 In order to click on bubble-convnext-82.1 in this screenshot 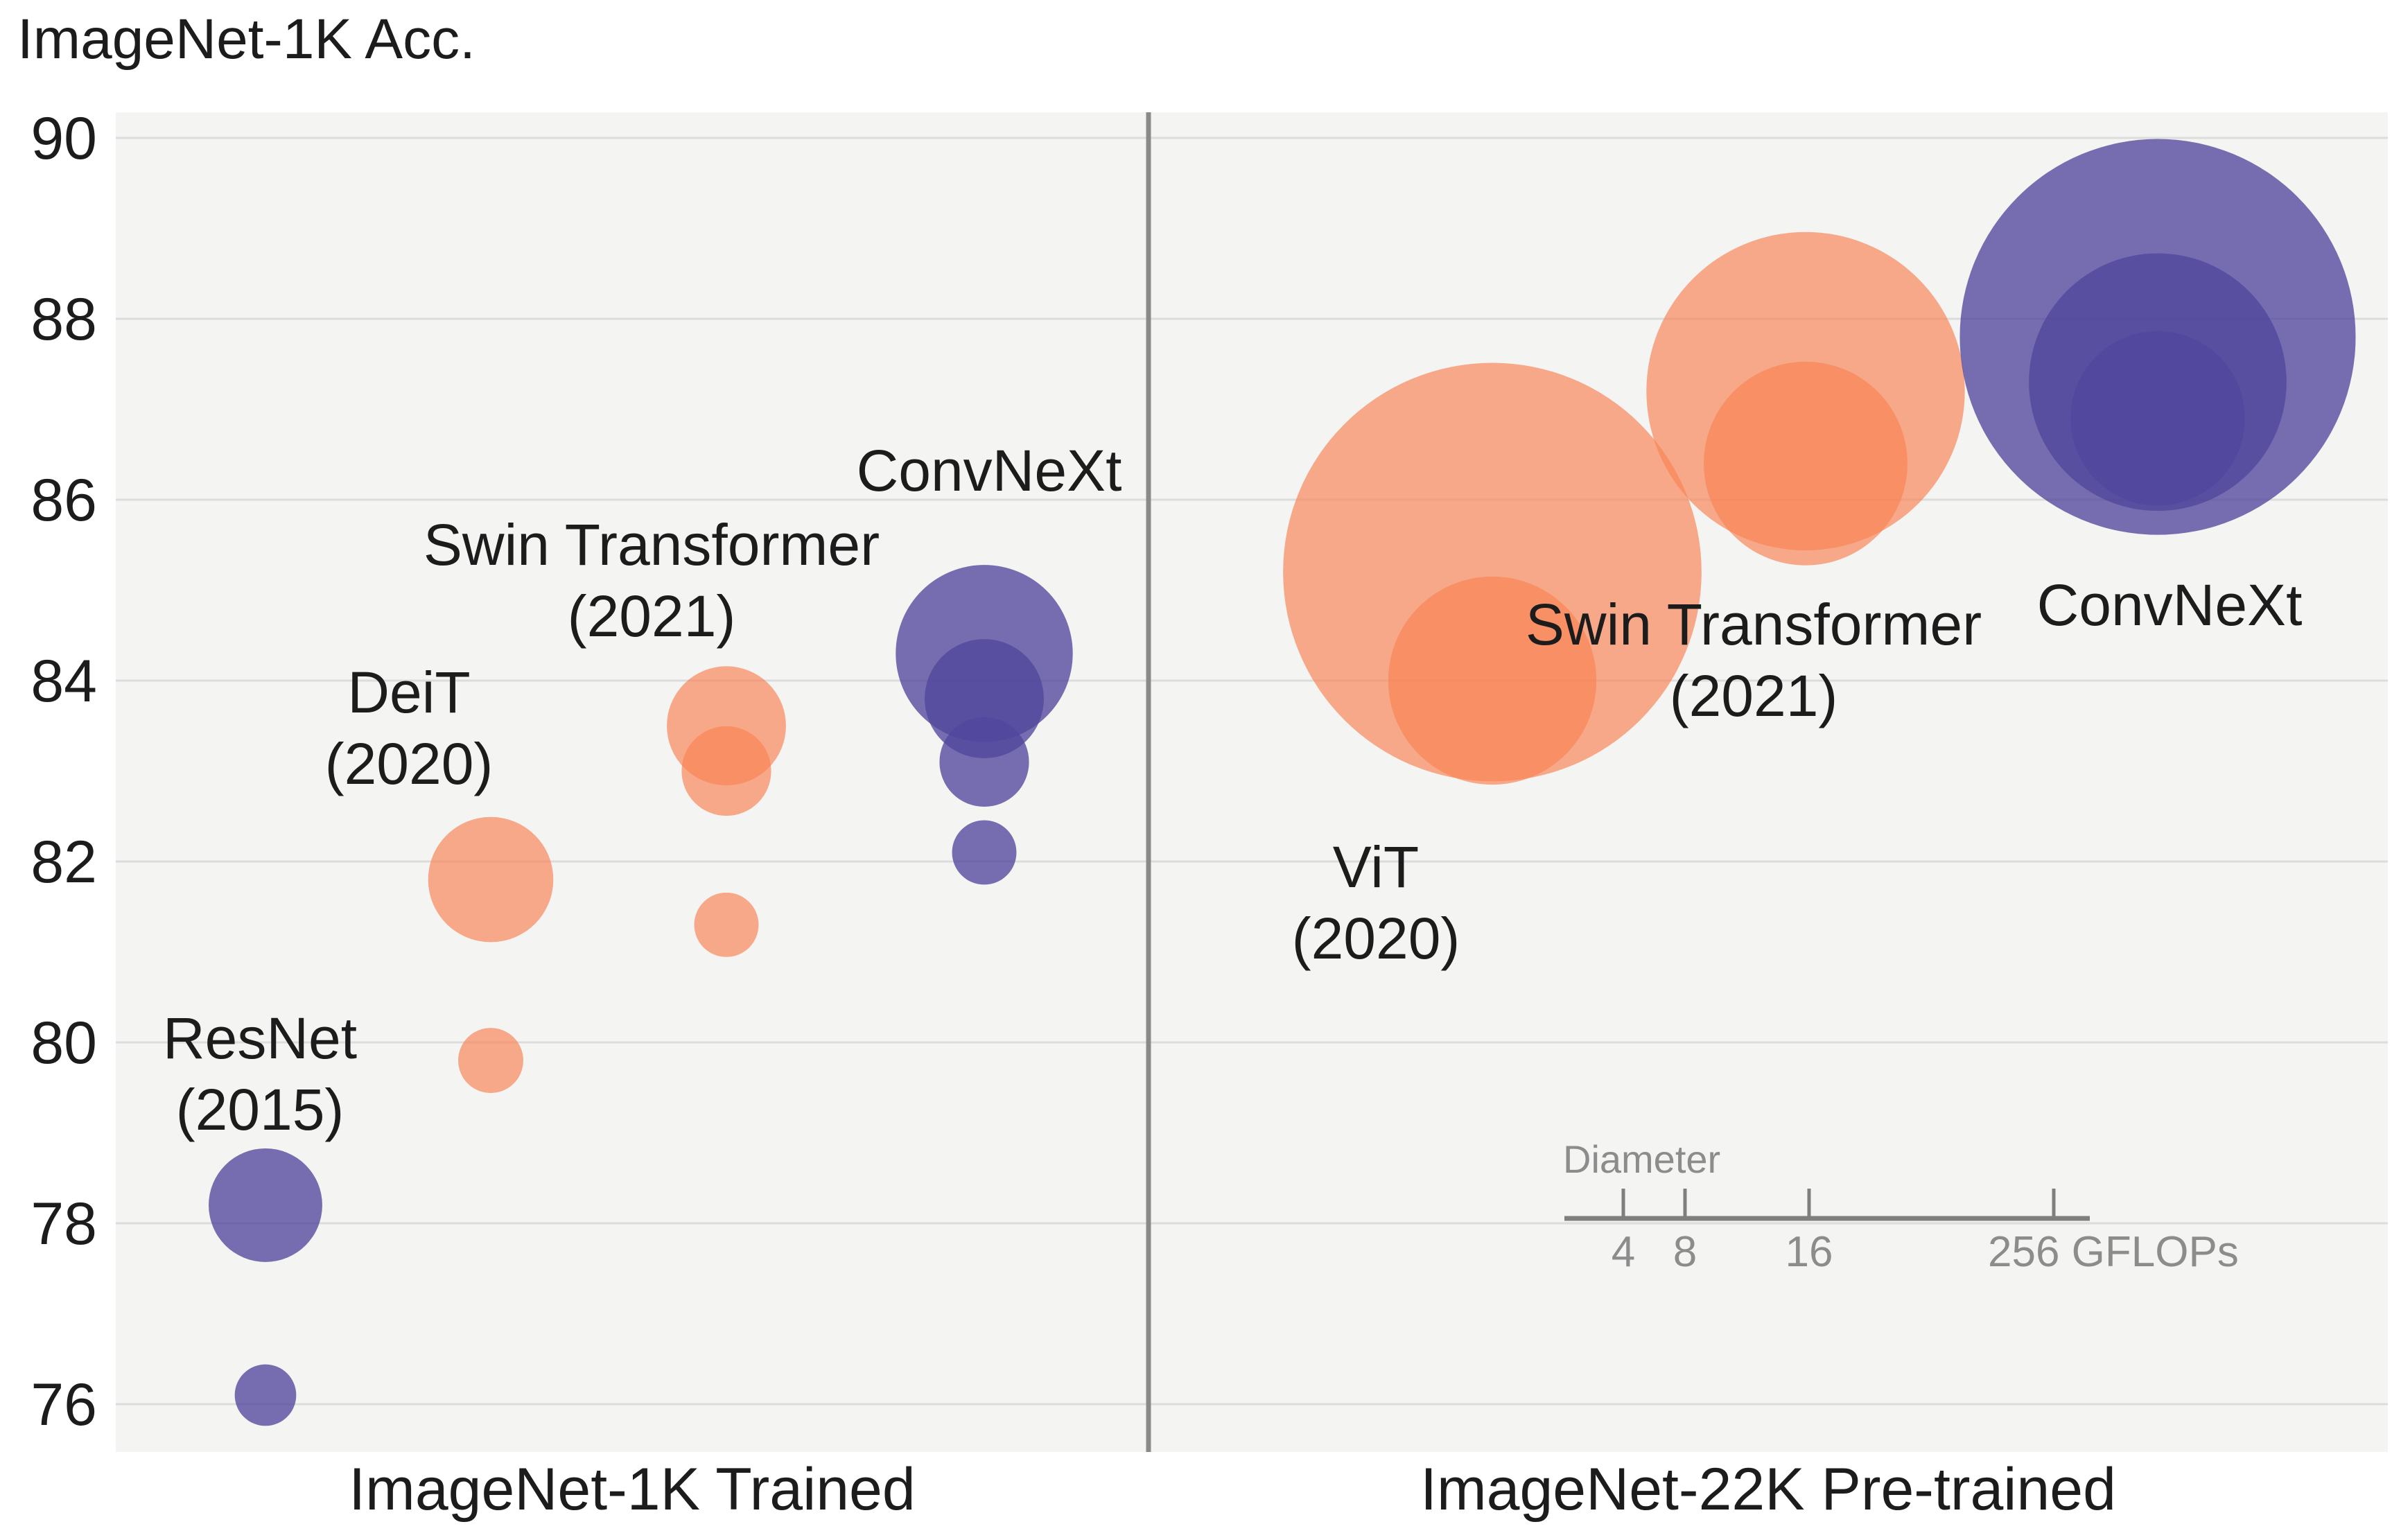, I will do `click(984, 852)`.